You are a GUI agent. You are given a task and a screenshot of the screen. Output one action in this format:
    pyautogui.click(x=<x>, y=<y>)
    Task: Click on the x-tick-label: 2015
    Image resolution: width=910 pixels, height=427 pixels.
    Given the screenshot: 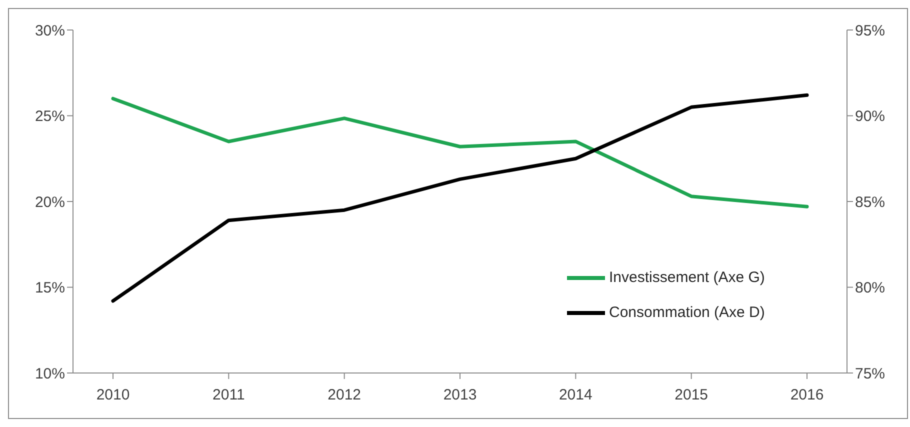 What is the action you would take?
    pyautogui.click(x=691, y=395)
    